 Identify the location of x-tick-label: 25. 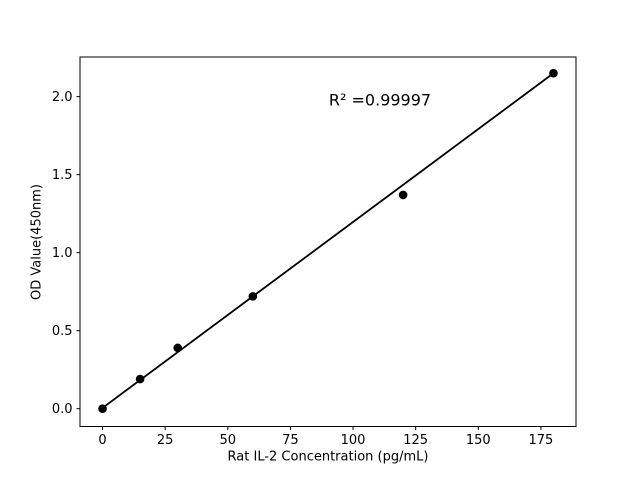
(165, 440).